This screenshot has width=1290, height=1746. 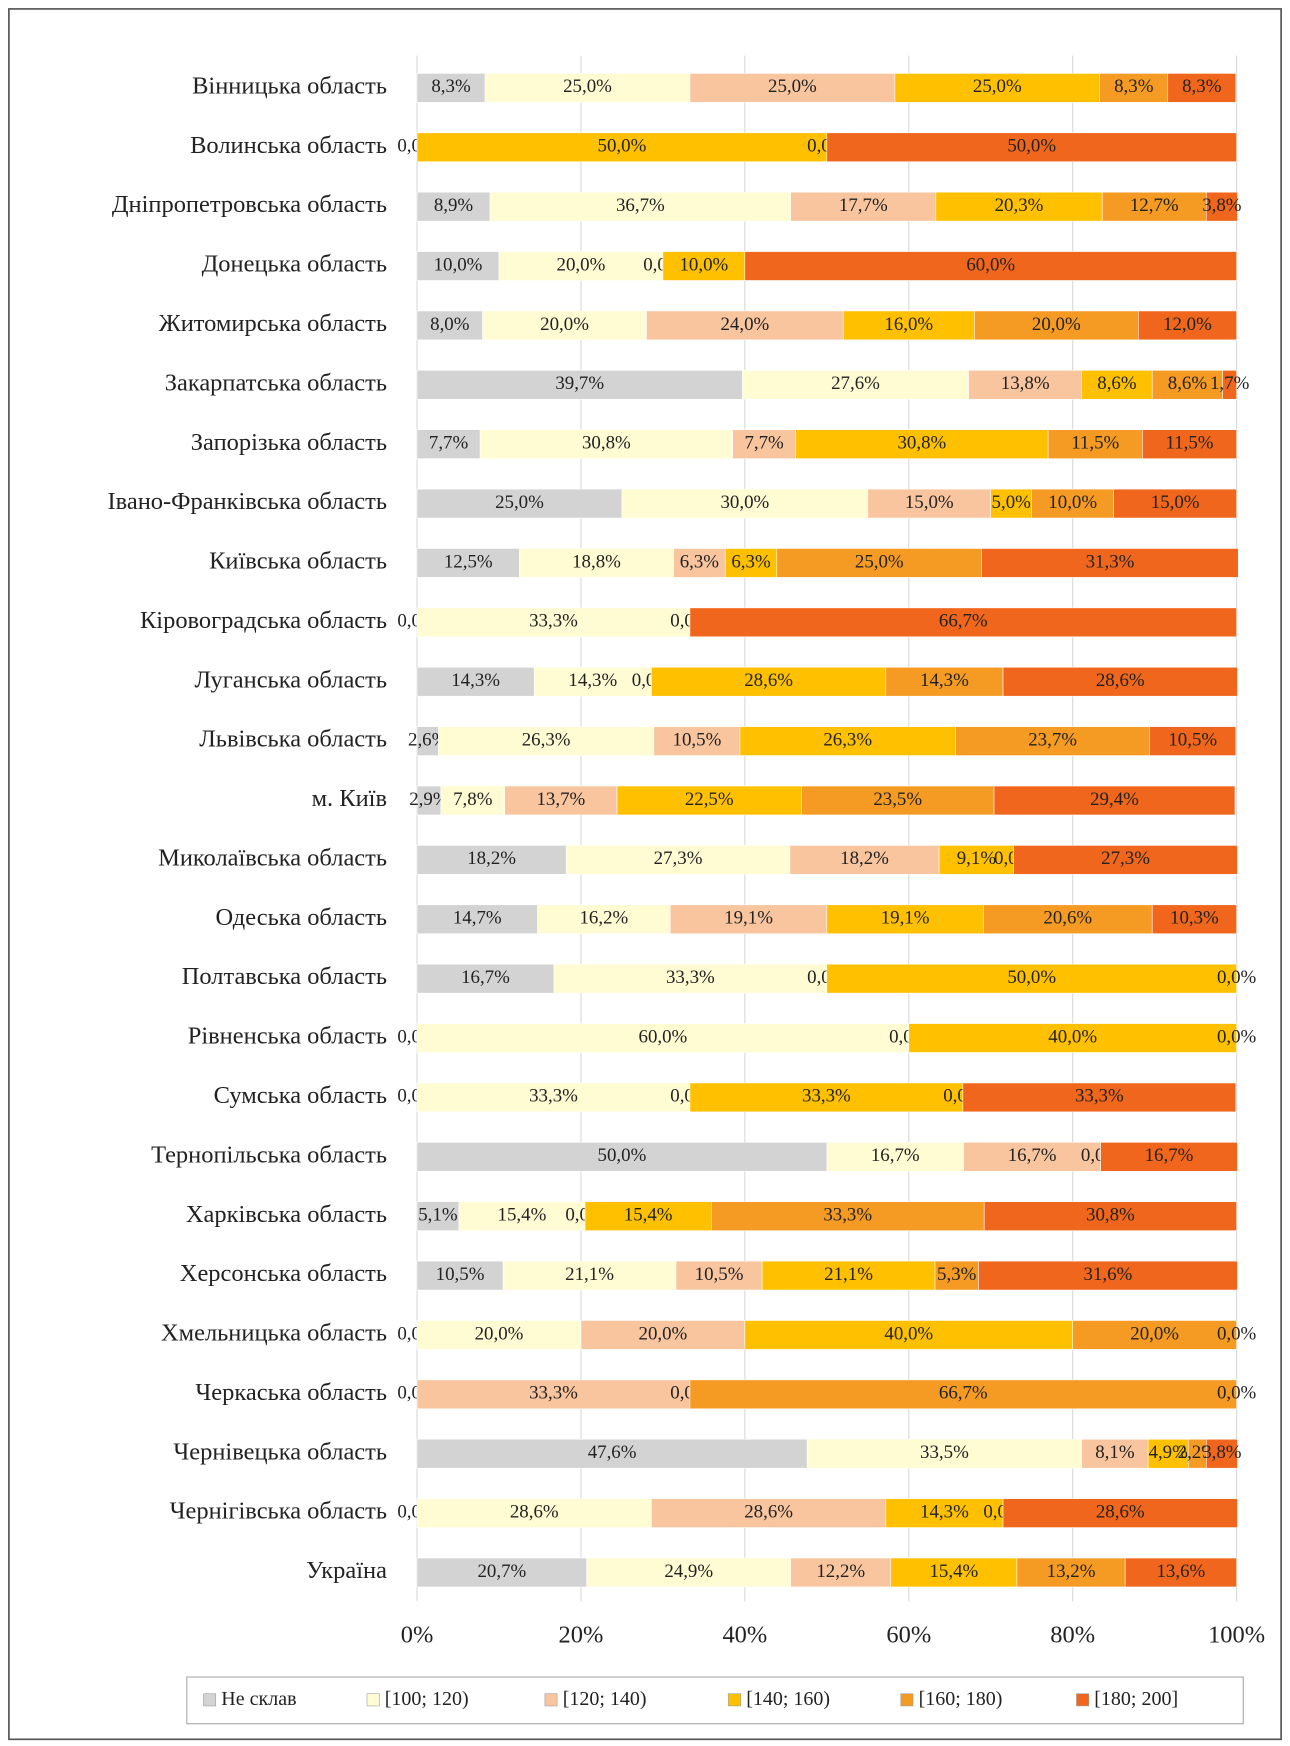 What do you see at coordinates (744, 324) in the screenshot?
I see `data-label: 24,0%` at bounding box center [744, 324].